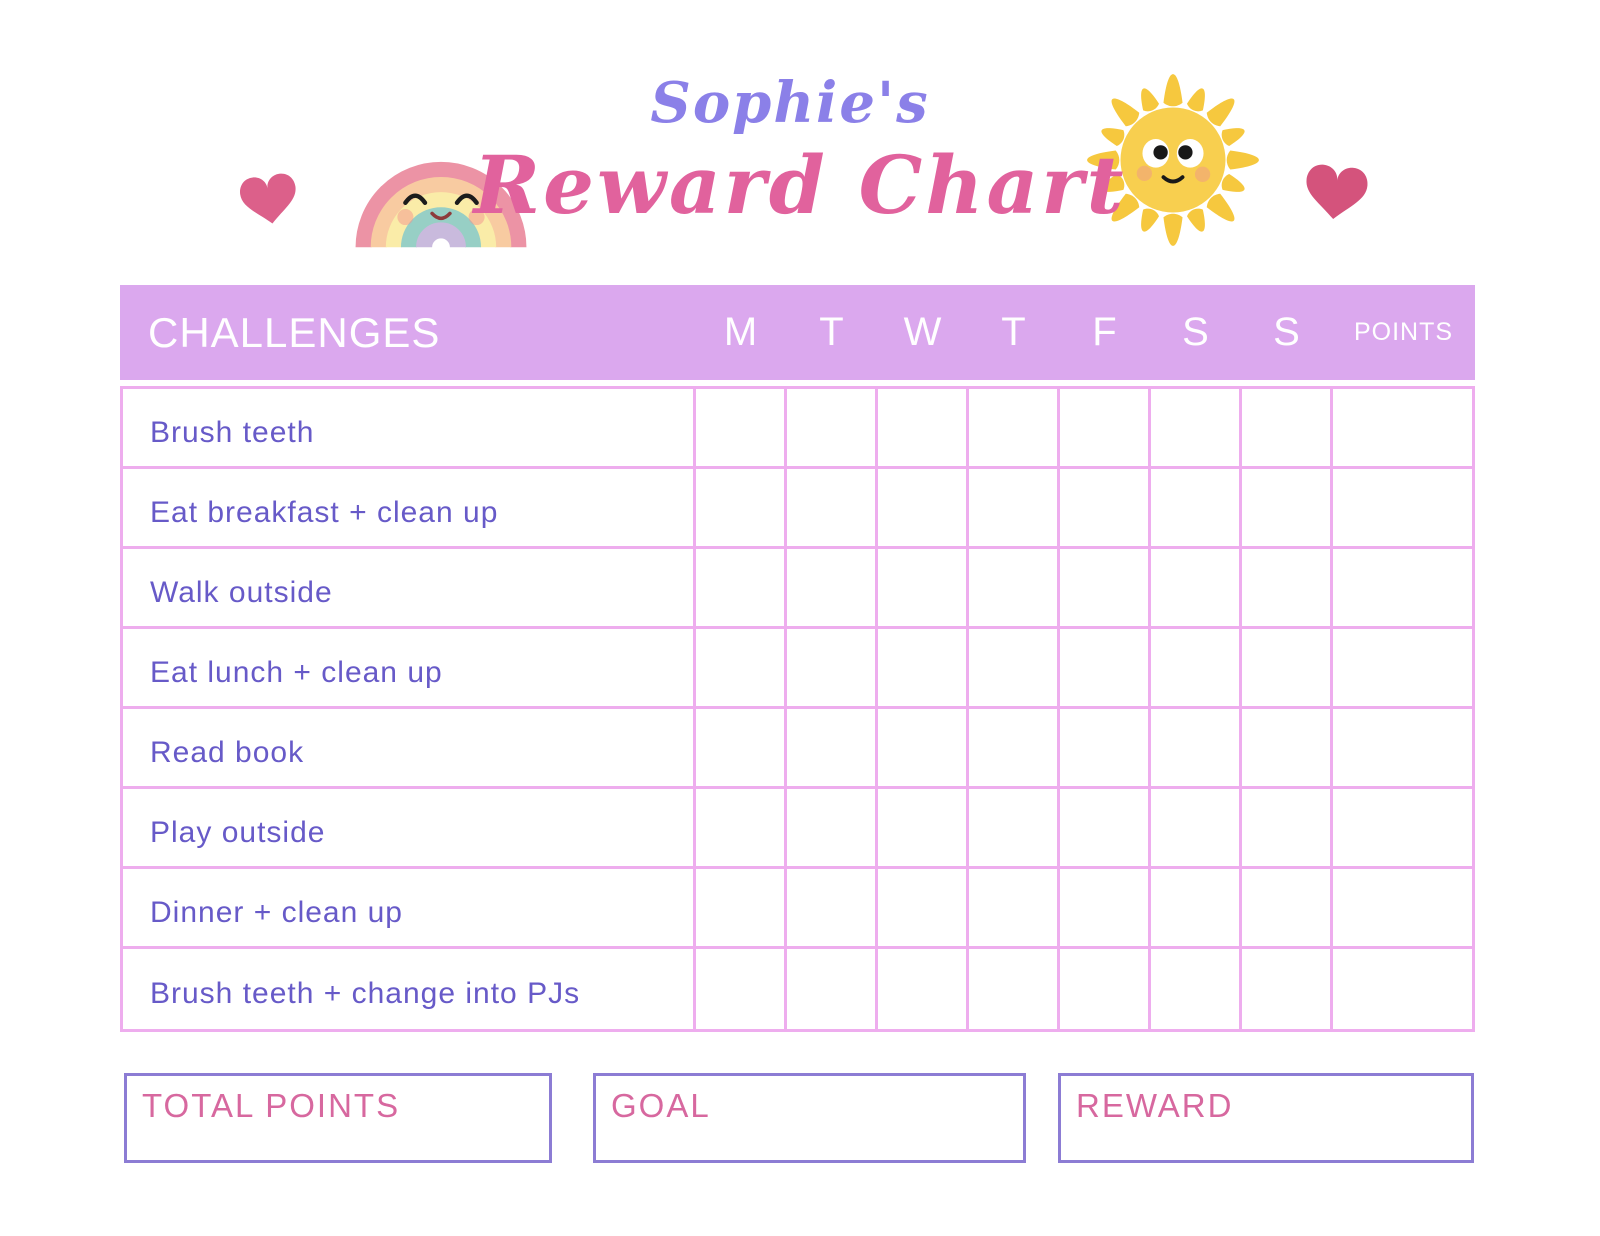 This screenshot has width=1600, height=1236. I want to click on challenge-label: Walk outside, so click(409, 589).